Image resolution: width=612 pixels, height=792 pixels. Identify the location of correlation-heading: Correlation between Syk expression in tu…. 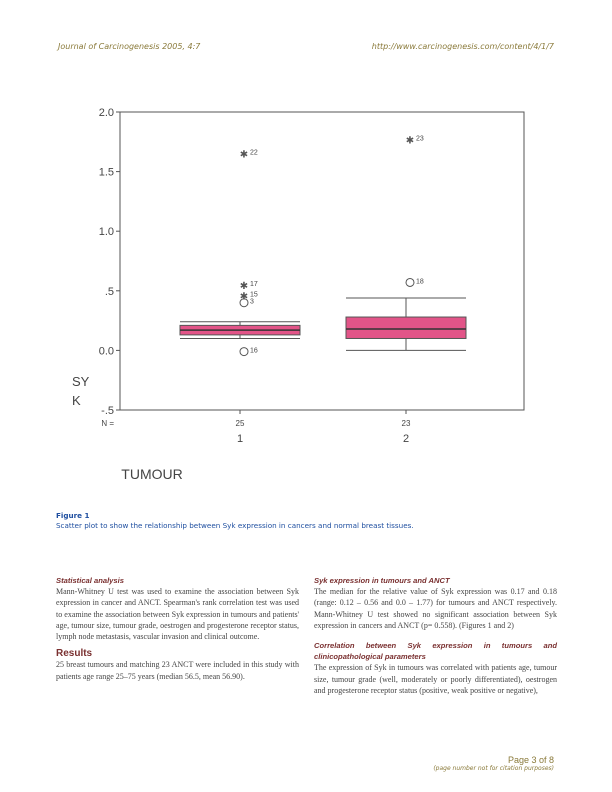
(435, 651).